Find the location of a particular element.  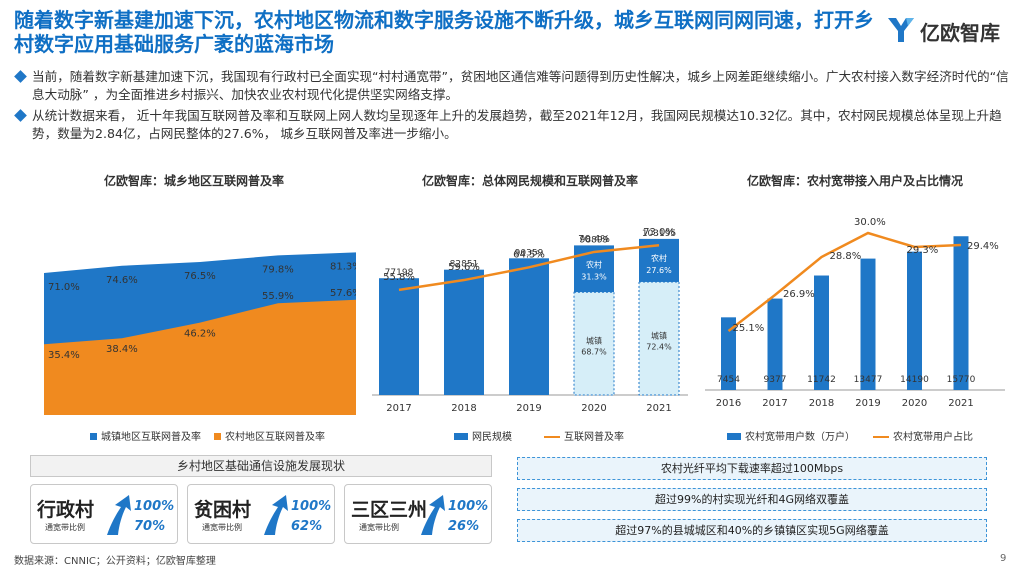

card-value-previous: 62% is located at coordinates (307, 526).